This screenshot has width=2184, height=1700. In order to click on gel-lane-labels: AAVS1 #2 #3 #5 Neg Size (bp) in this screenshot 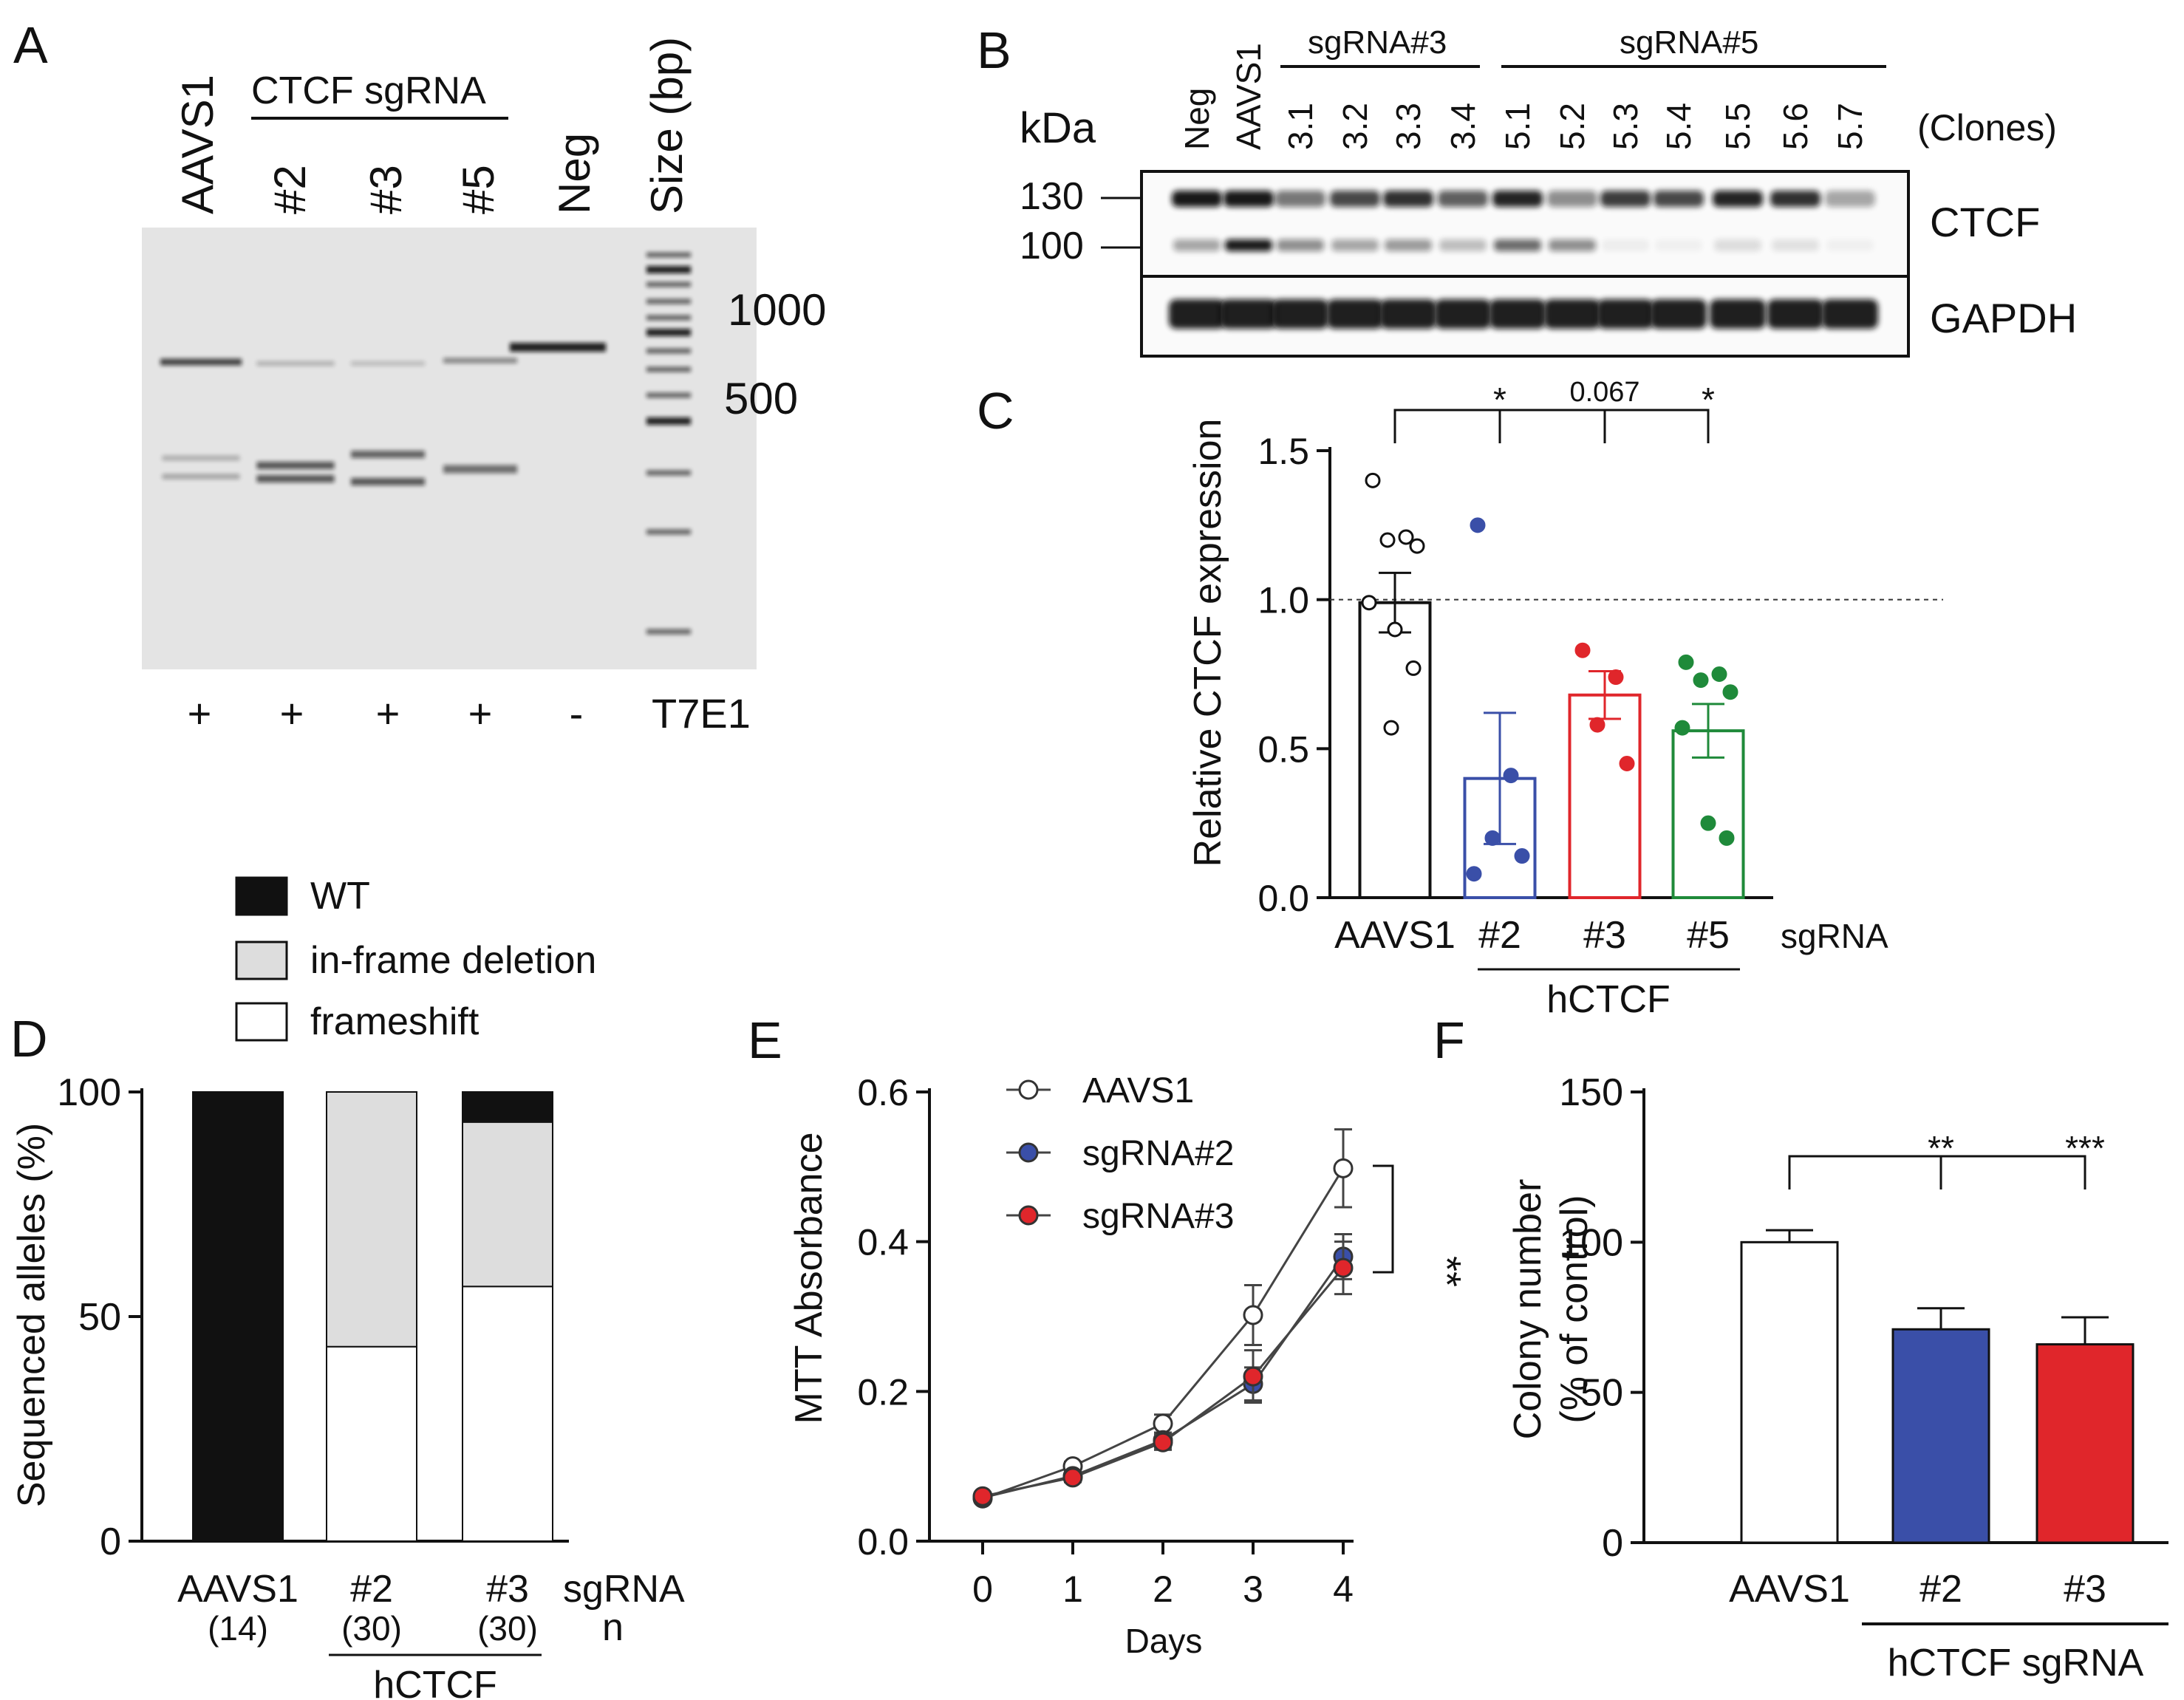, I will do `click(433, 125)`.